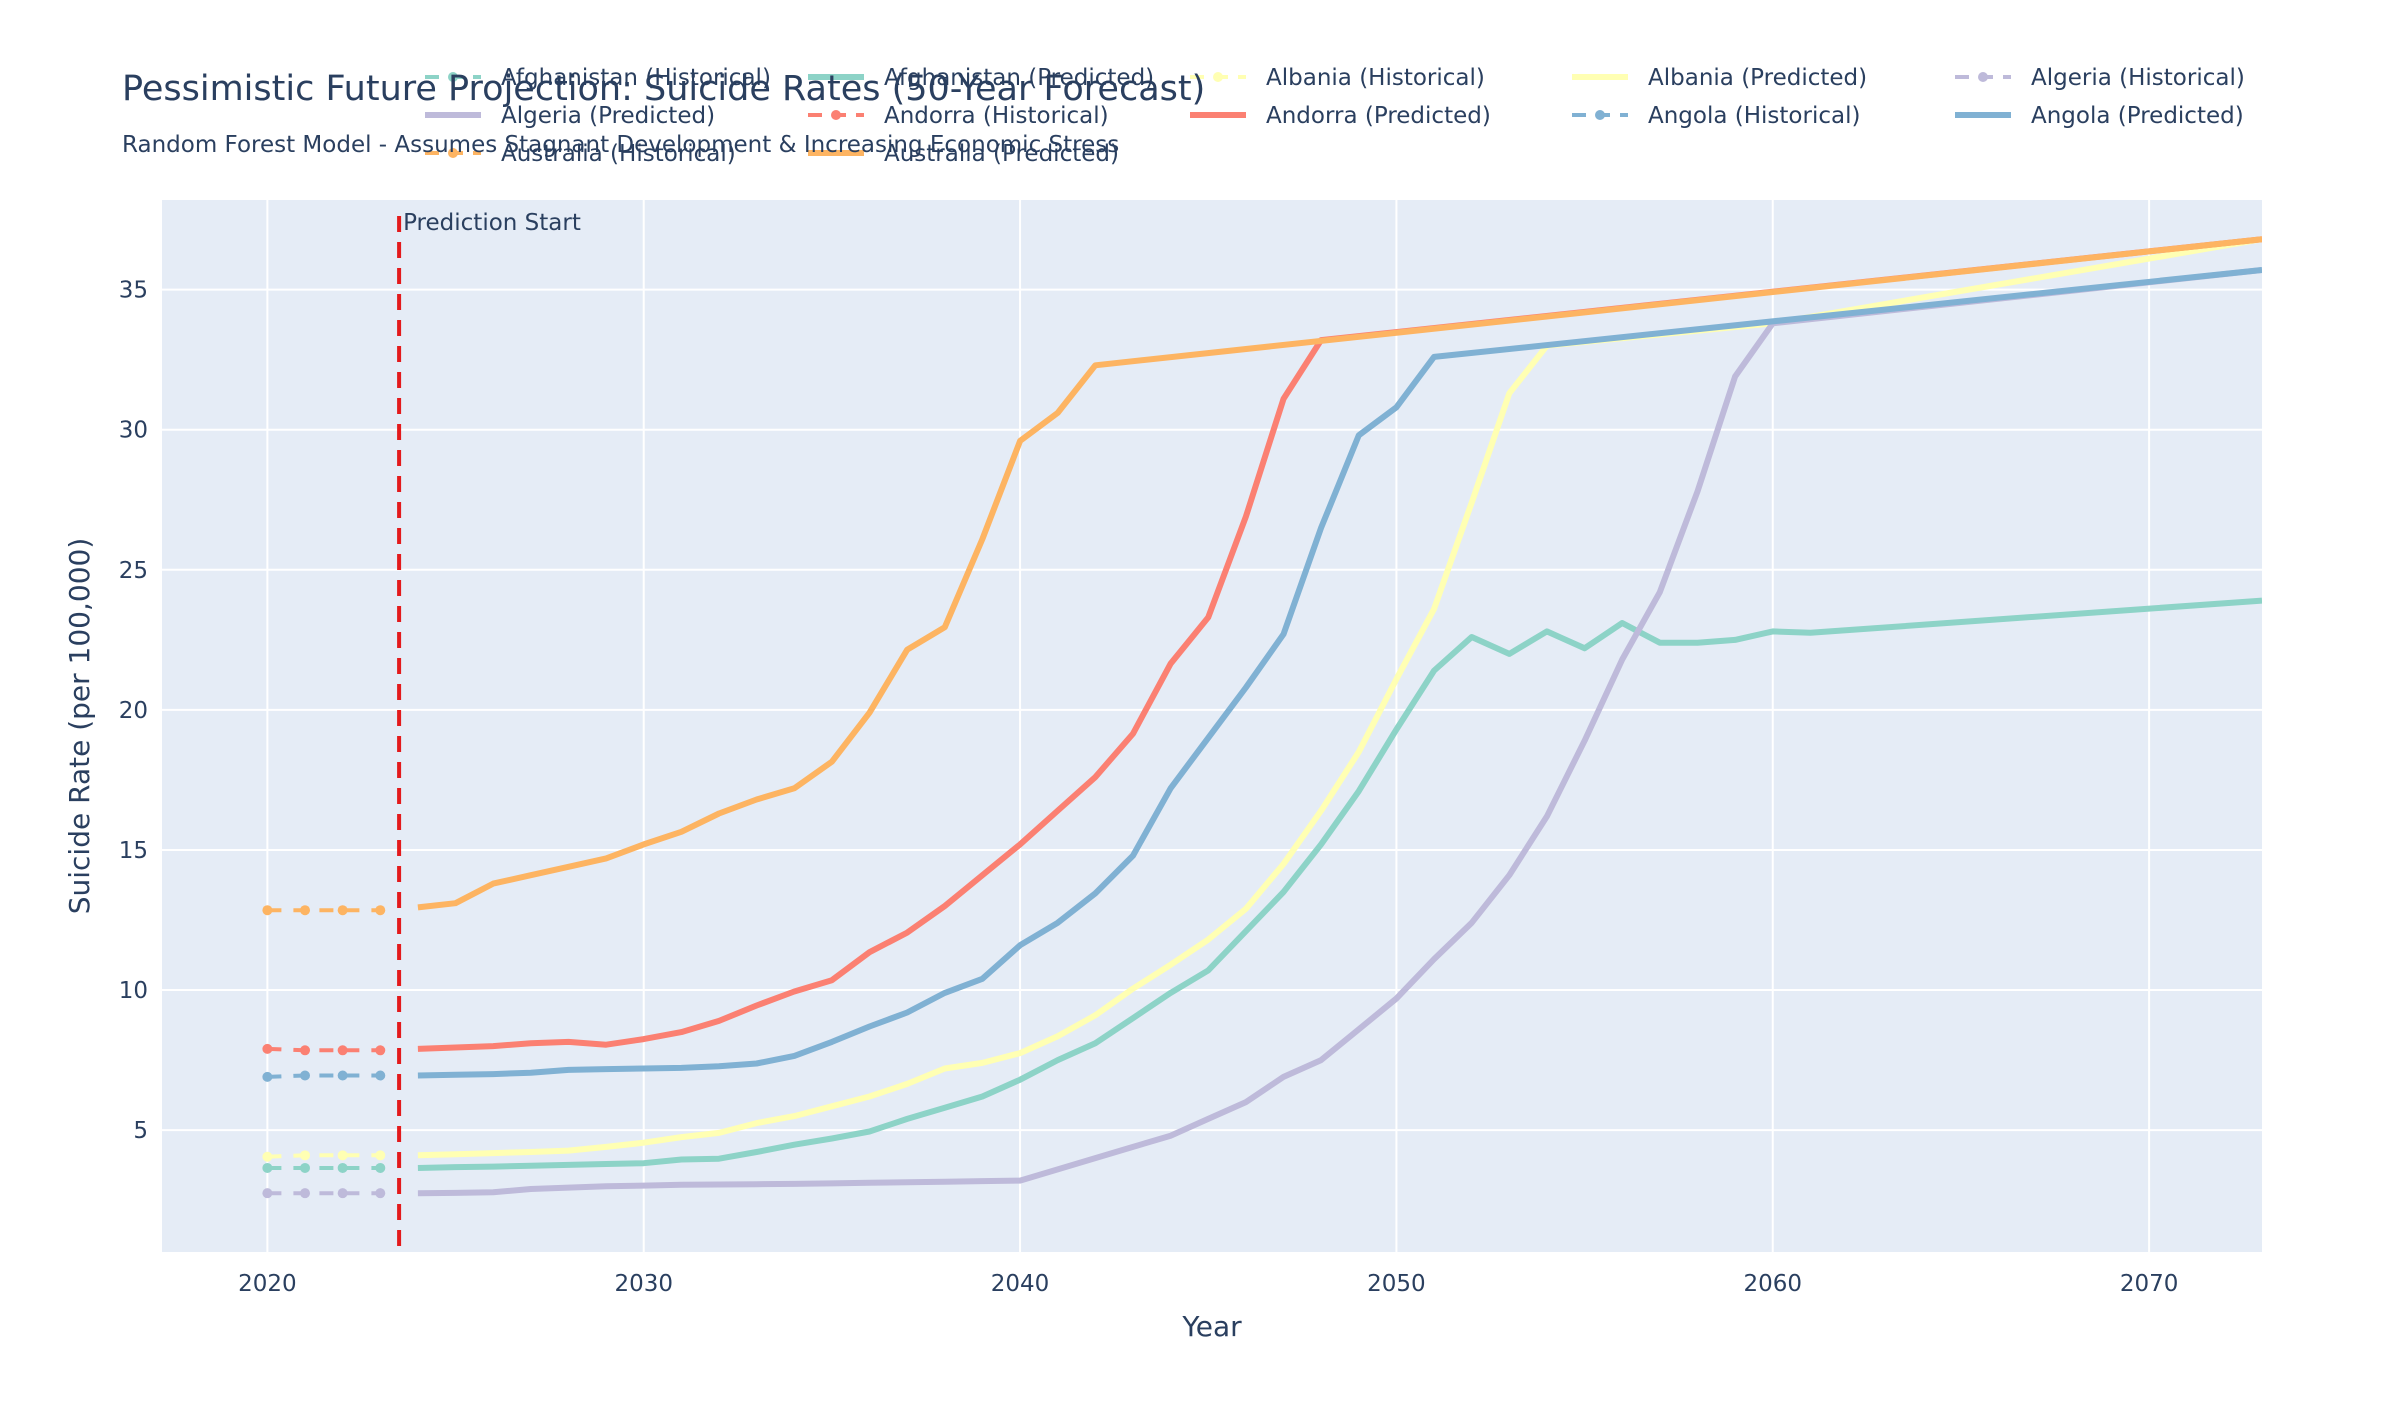 This screenshot has height=1404, width=2400. What do you see at coordinates (133, 571) in the screenshot?
I see `y-tick-label: 25` at bounding box center [133, 571].